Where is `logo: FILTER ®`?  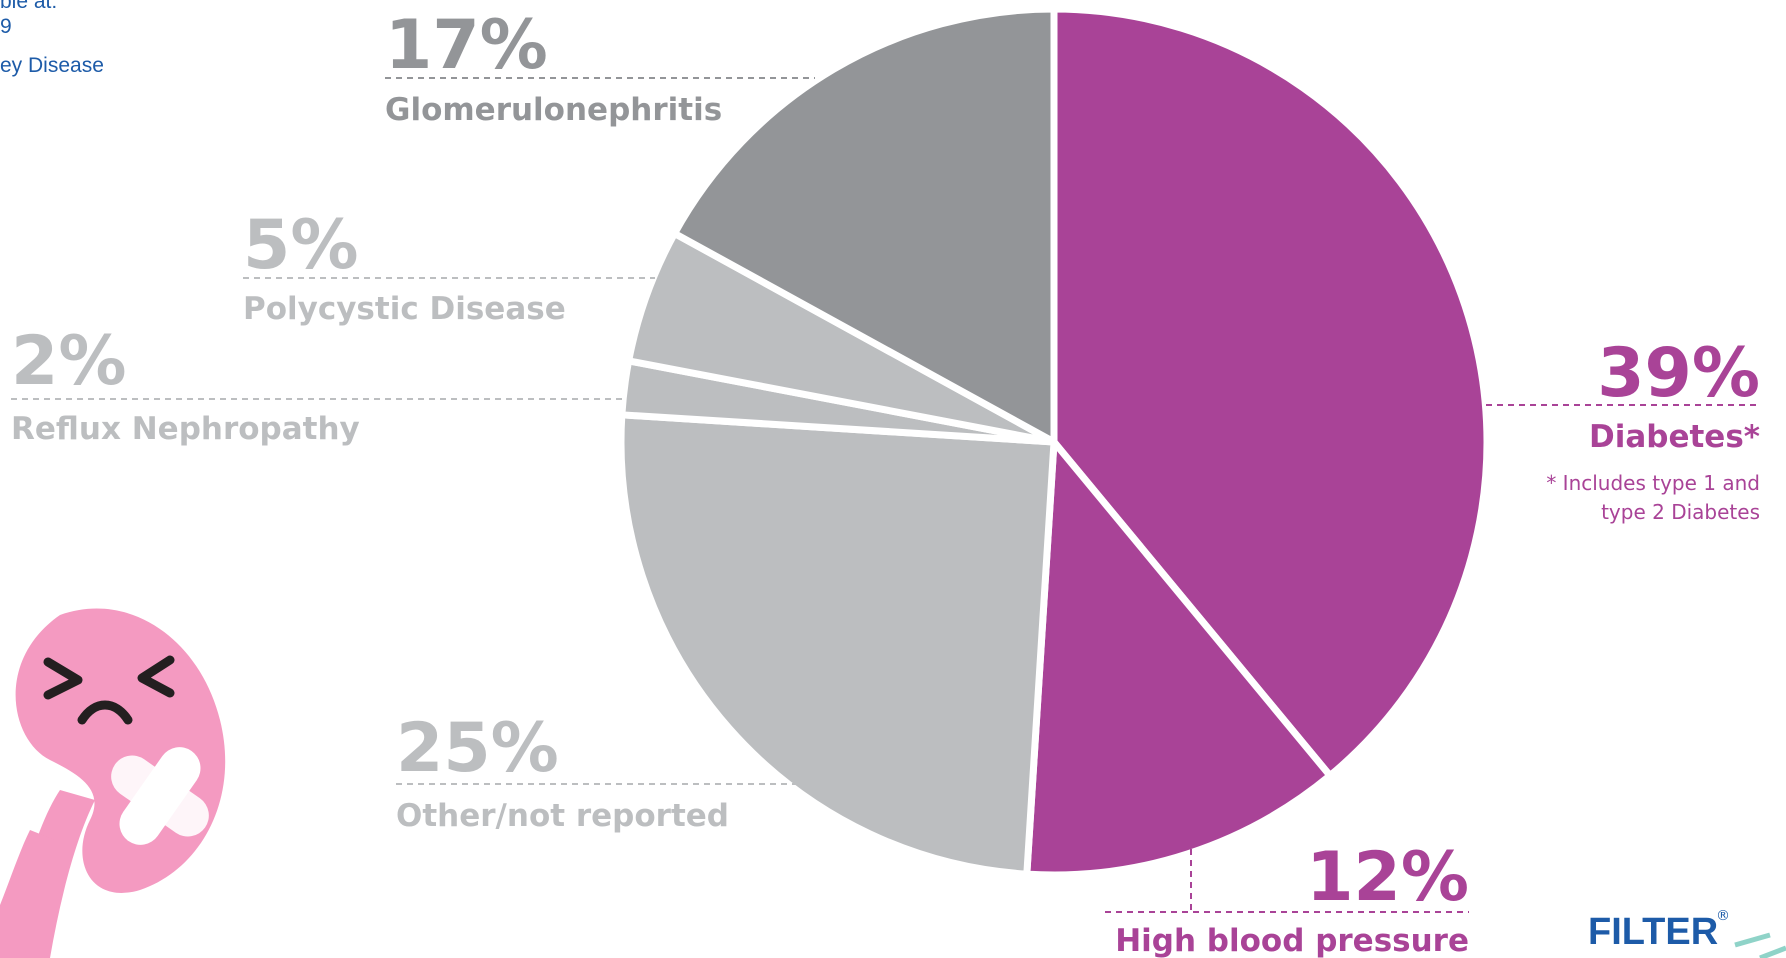 logo: FILTER ® is located at coordinates (1687, 933).